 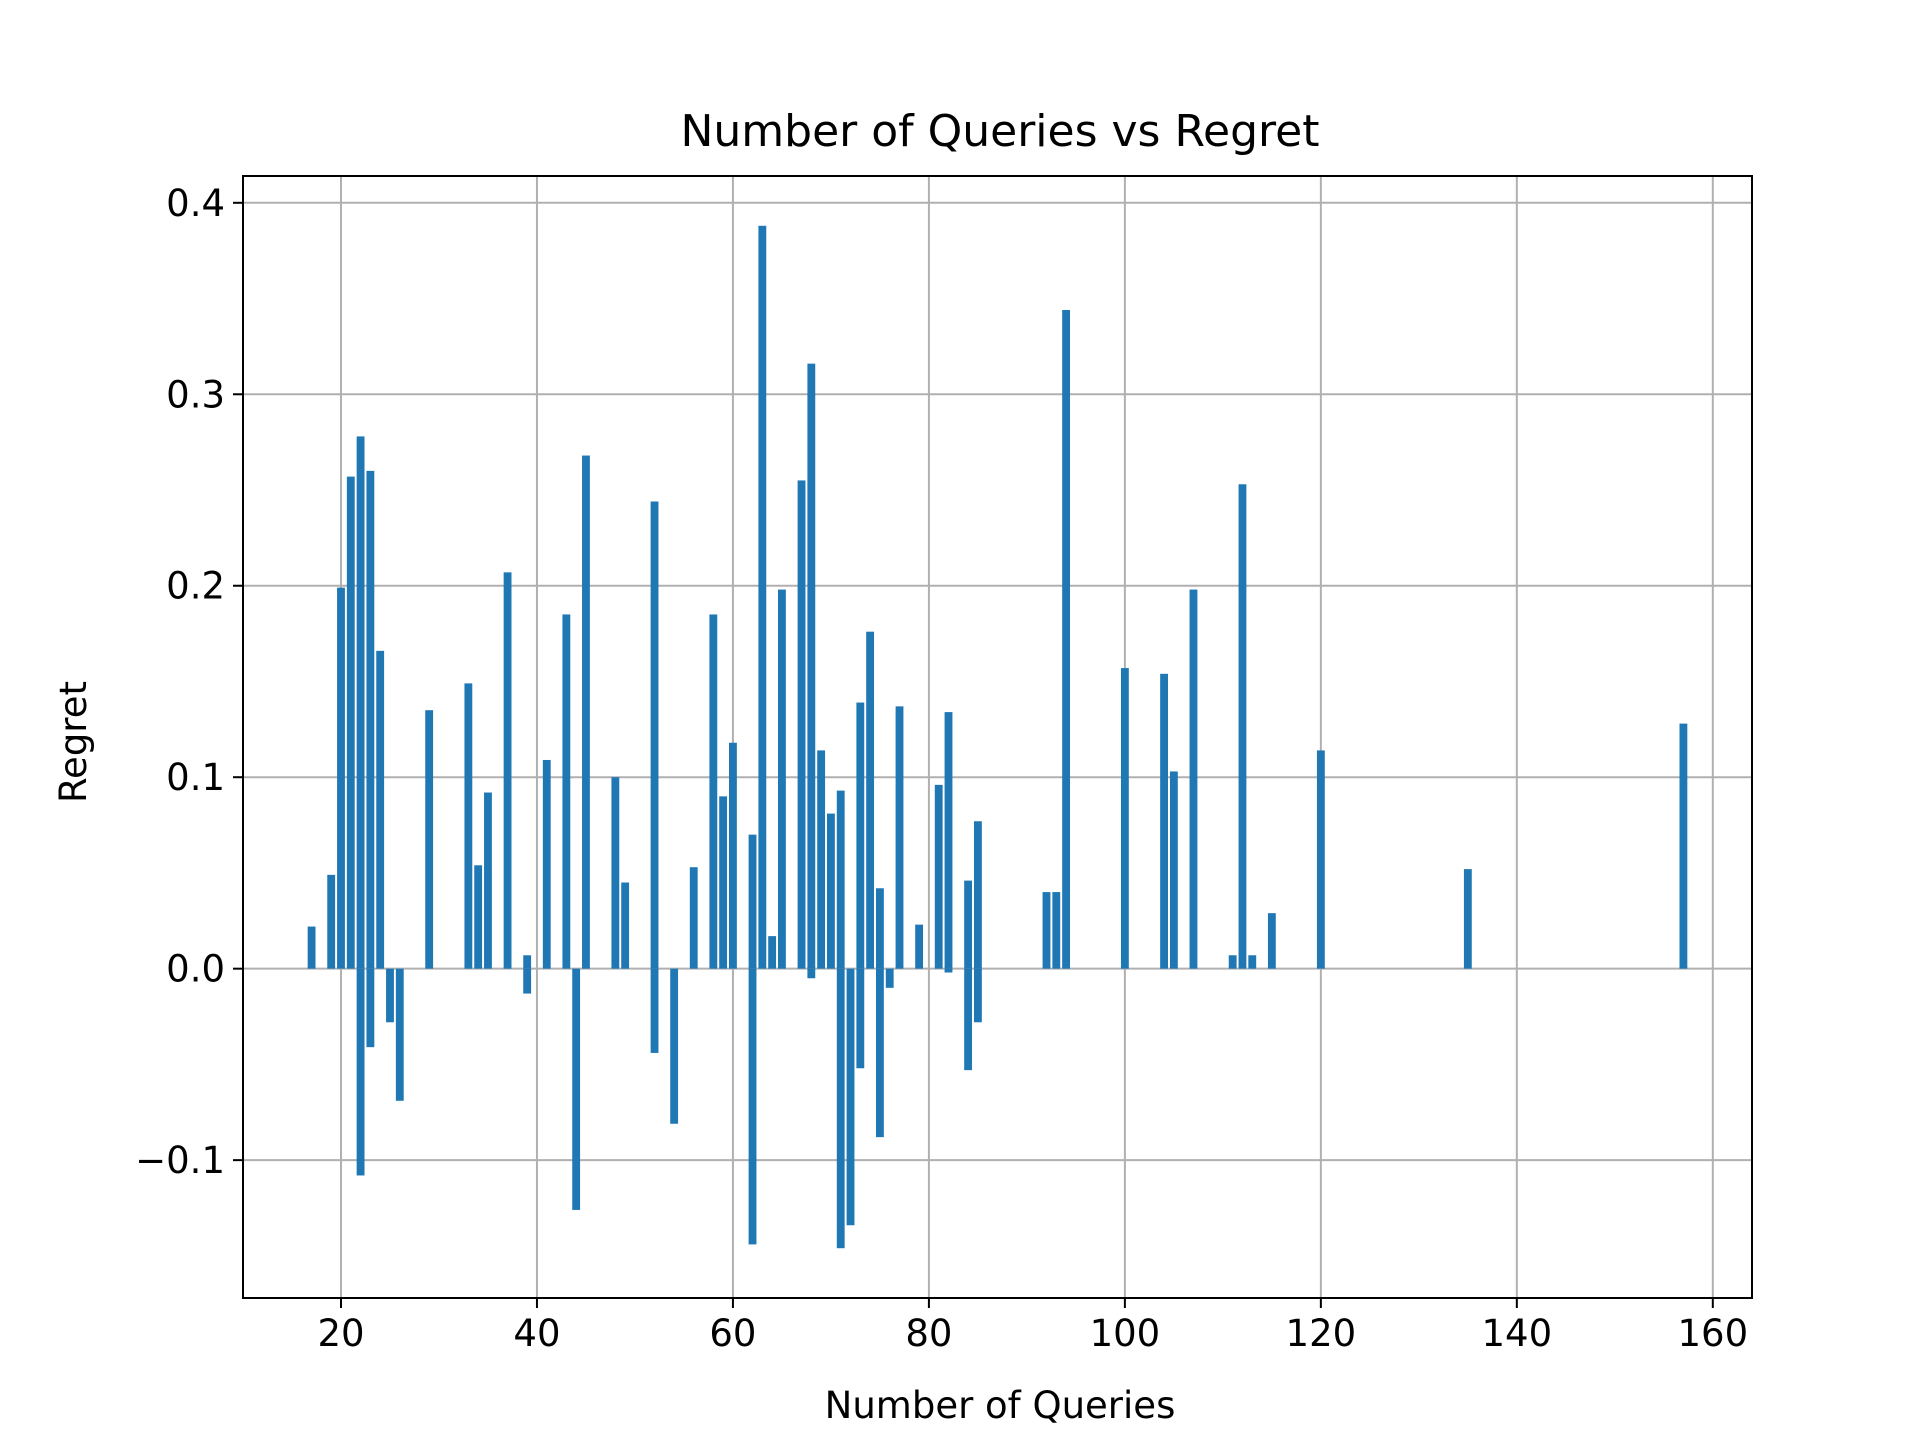 I want to click on x-tick-label: 100, so click(x=1125, y=1333).